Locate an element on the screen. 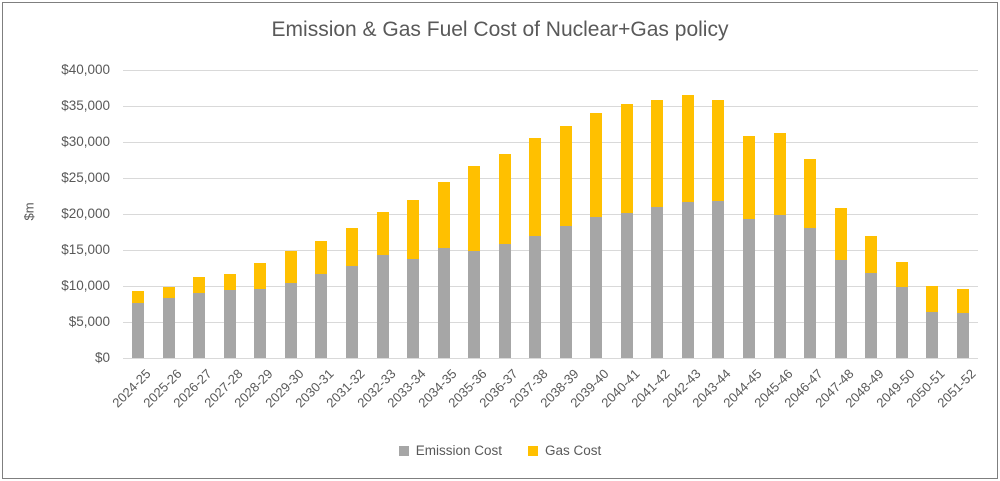  y-tick-label: $40,000 is located at coordinates (85, 69).